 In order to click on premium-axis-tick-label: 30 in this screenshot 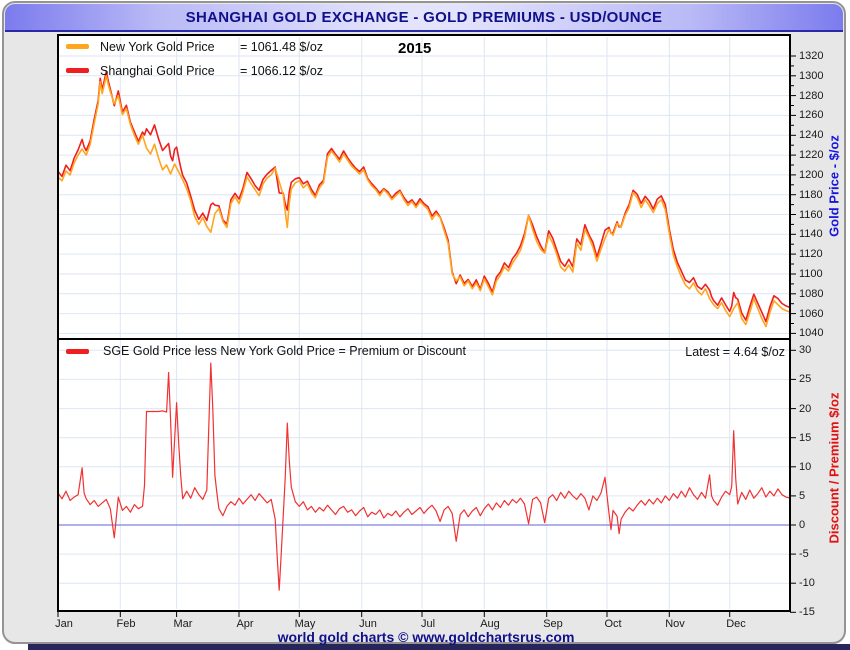, I will do `click(805, 350)`.